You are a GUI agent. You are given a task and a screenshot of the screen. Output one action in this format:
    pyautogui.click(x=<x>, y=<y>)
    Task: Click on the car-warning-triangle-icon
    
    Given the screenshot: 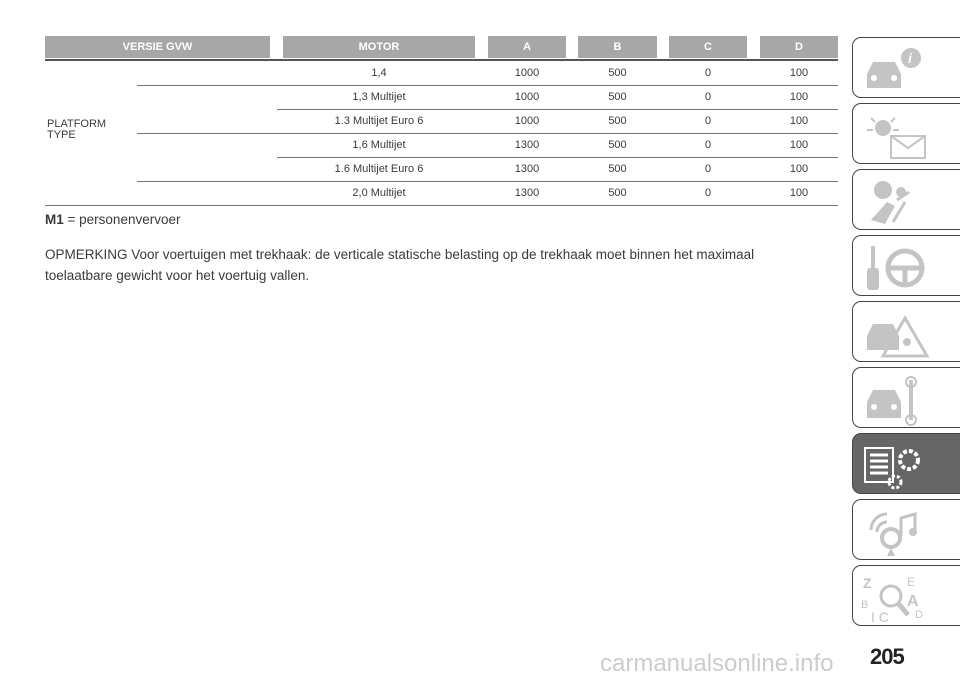 What is the action you would take?
    pyautogui.click(x=898, y=336)
    